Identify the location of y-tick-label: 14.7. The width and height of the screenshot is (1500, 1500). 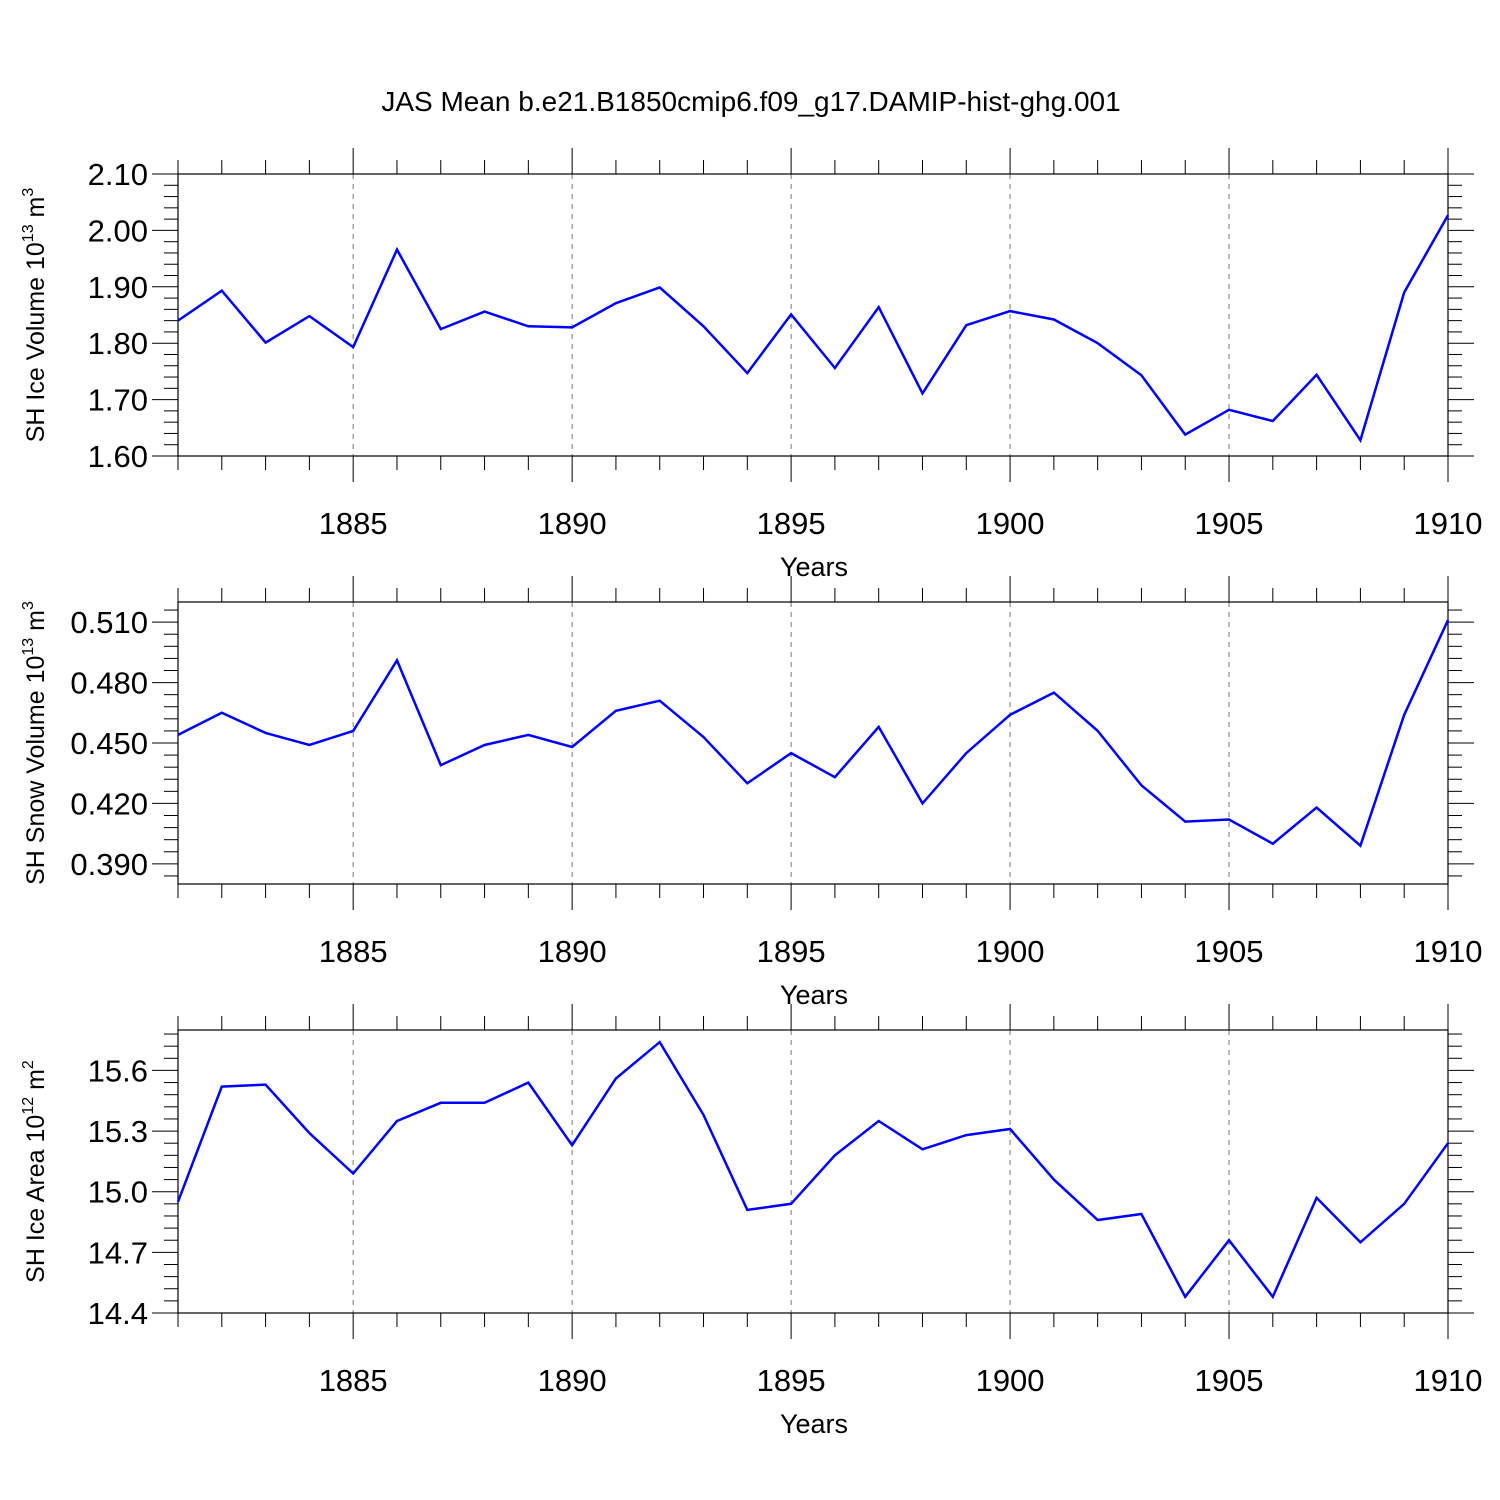
(118, 1252).